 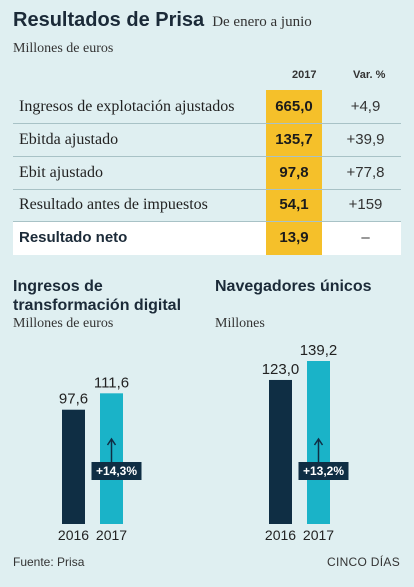 I want to click on row-value-resultado-antes: 54,1, so click(x=294, y=204).